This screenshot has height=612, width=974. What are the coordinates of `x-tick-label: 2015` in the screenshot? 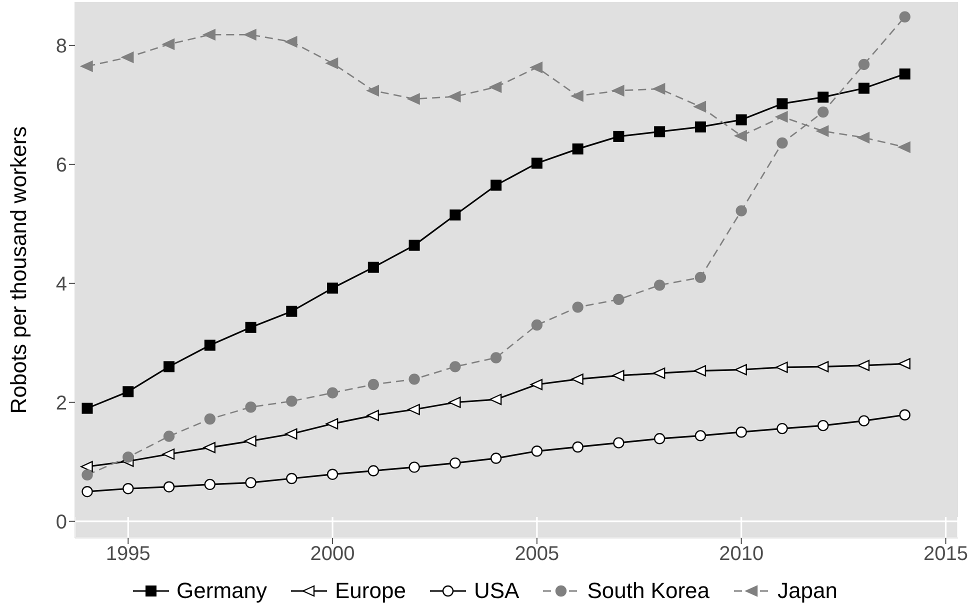 It's located at (945, 554).